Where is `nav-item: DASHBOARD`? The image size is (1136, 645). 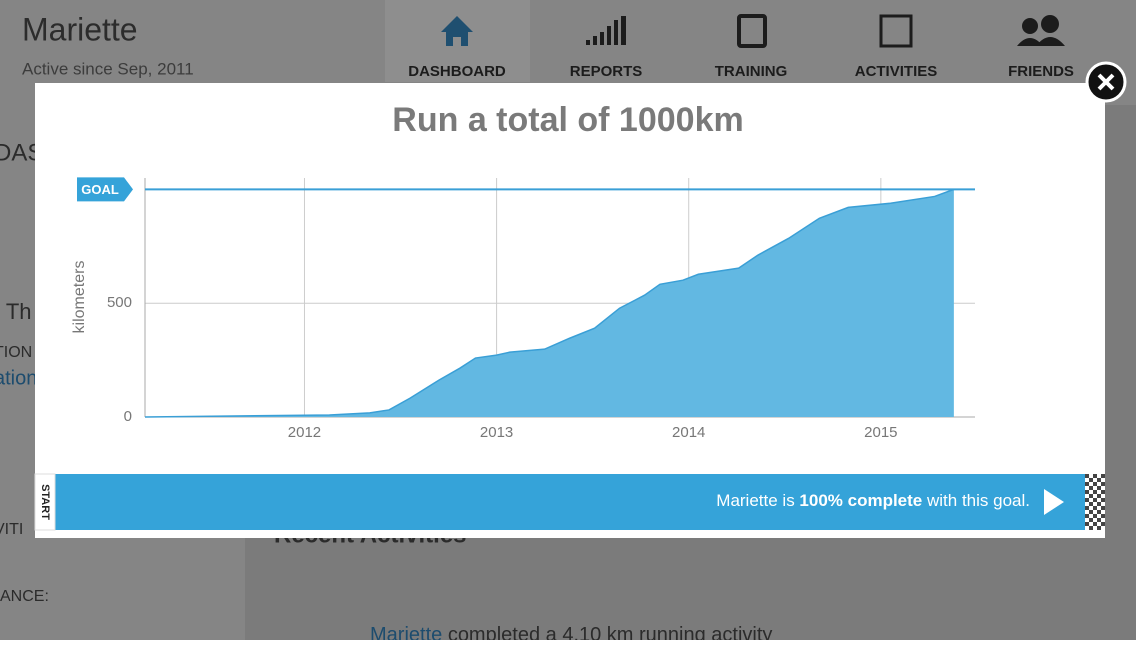
nav-item: DASHBOARD is located at coordinates (457, 71).